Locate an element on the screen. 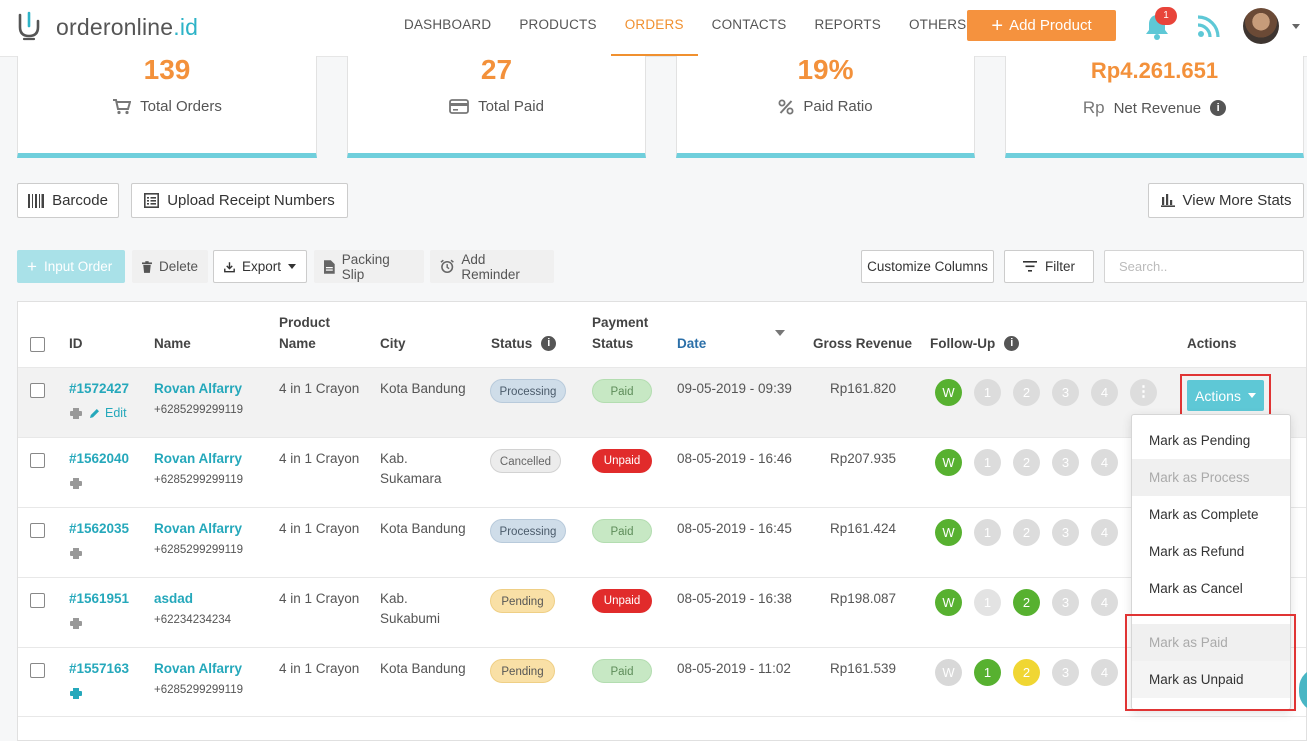 The height and width of the screenshot is (741, 1307). brand-name: orderonline.id is located at coordinates (127, 26).